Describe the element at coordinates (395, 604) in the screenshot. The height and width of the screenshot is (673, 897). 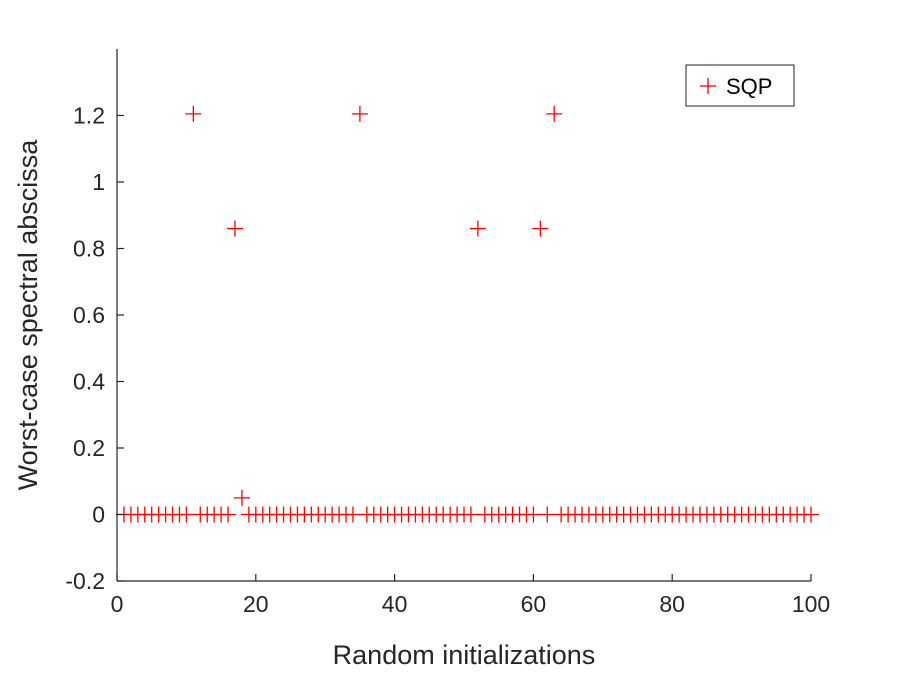
I see `x-tick-label: 40` at that location.